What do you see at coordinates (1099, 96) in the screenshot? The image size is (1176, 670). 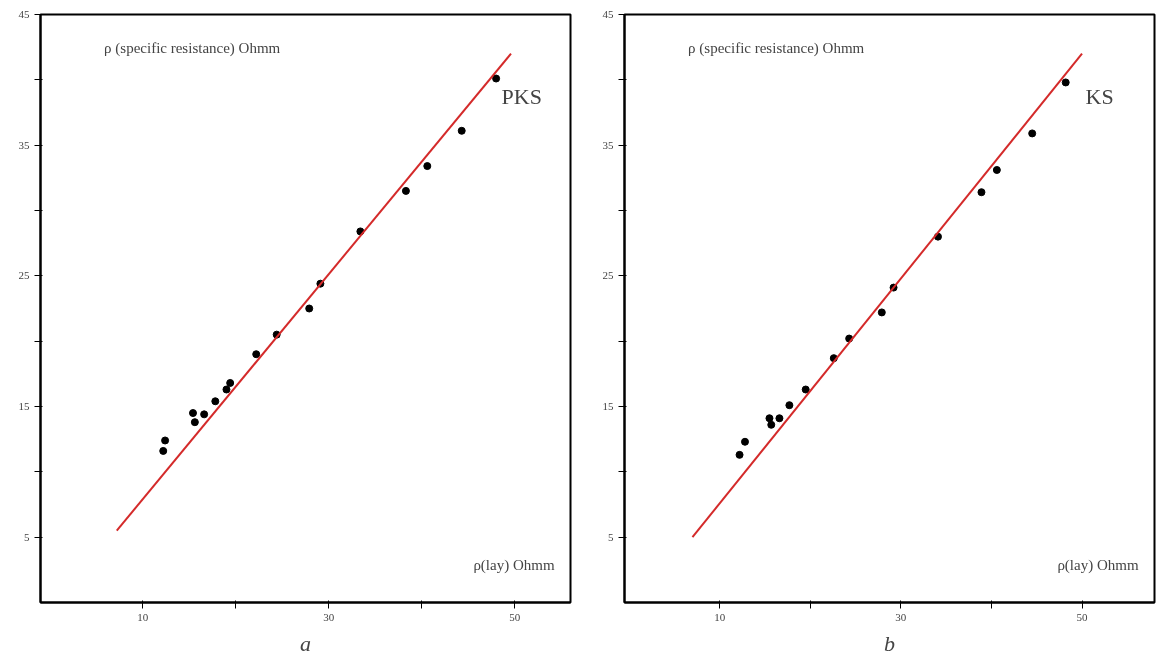 I see `annotation: KS` at bounding box center [1099, 96].